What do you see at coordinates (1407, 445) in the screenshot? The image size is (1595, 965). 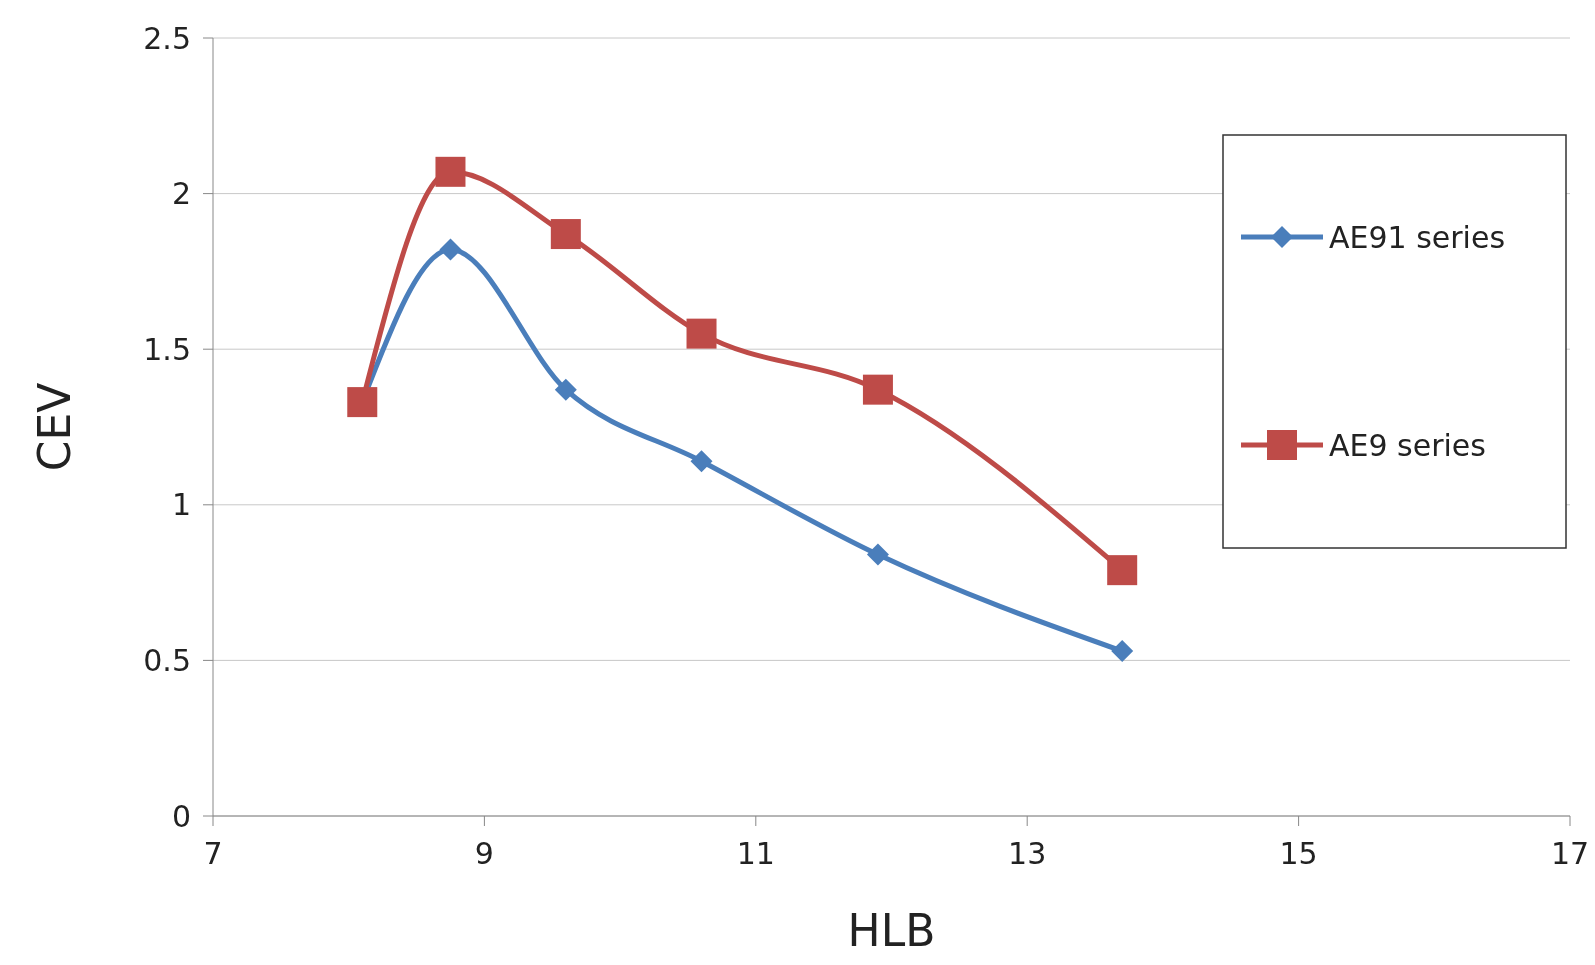 I see `legend-label: AE9 series` at bounding box center [1407, 445].